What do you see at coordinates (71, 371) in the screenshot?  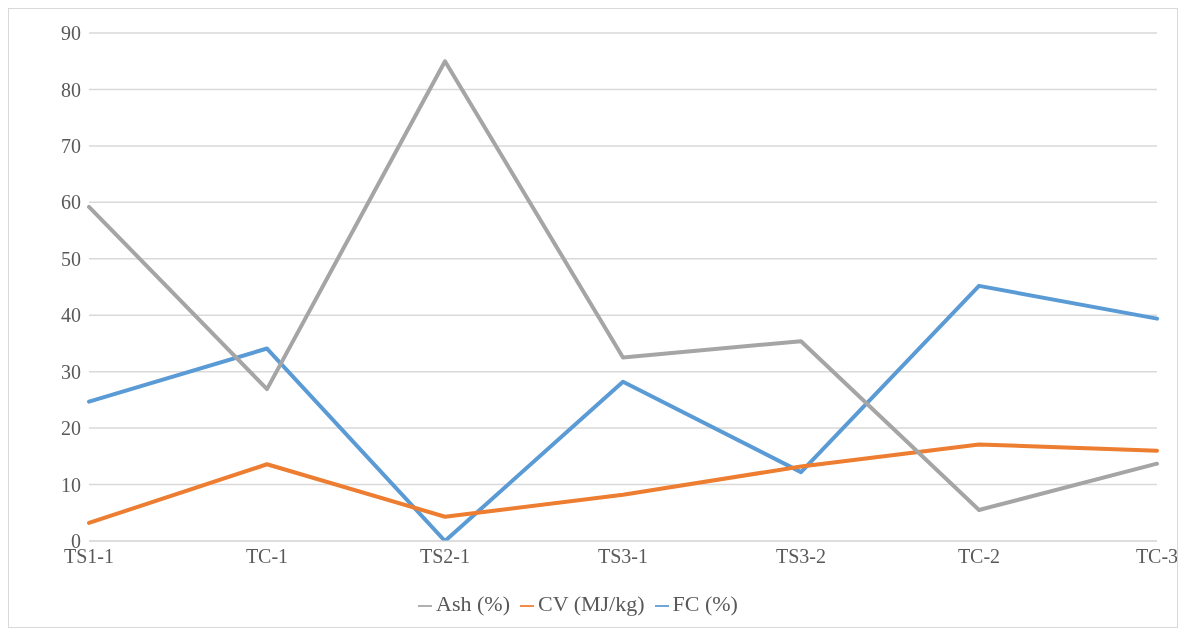 I see `y-tick-label: 30` at bounding box center [71, 371].